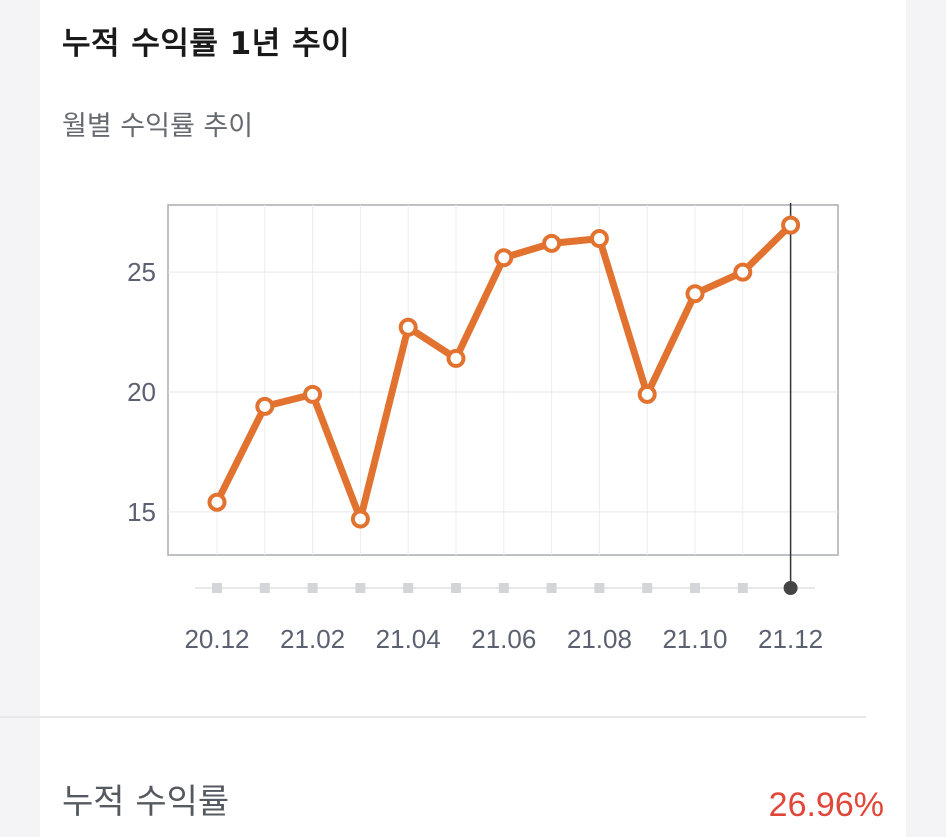  What do you see at coordinates (158, 126) in the screenshot?
I see `chart-subtitle: 월별 수익률 추이` at bounding box center [158, 126].